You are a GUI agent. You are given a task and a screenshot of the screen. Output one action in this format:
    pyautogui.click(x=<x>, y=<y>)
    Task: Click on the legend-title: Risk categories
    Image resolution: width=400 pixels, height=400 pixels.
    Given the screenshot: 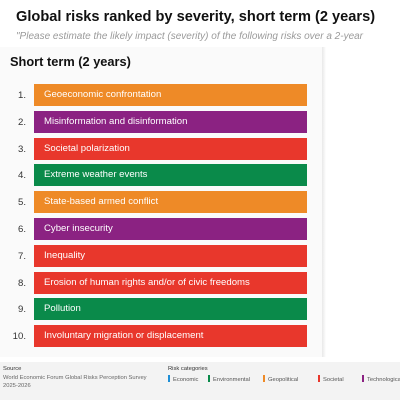 What is the action you would take?
    pyautogui.click(x=188, y=369)
    